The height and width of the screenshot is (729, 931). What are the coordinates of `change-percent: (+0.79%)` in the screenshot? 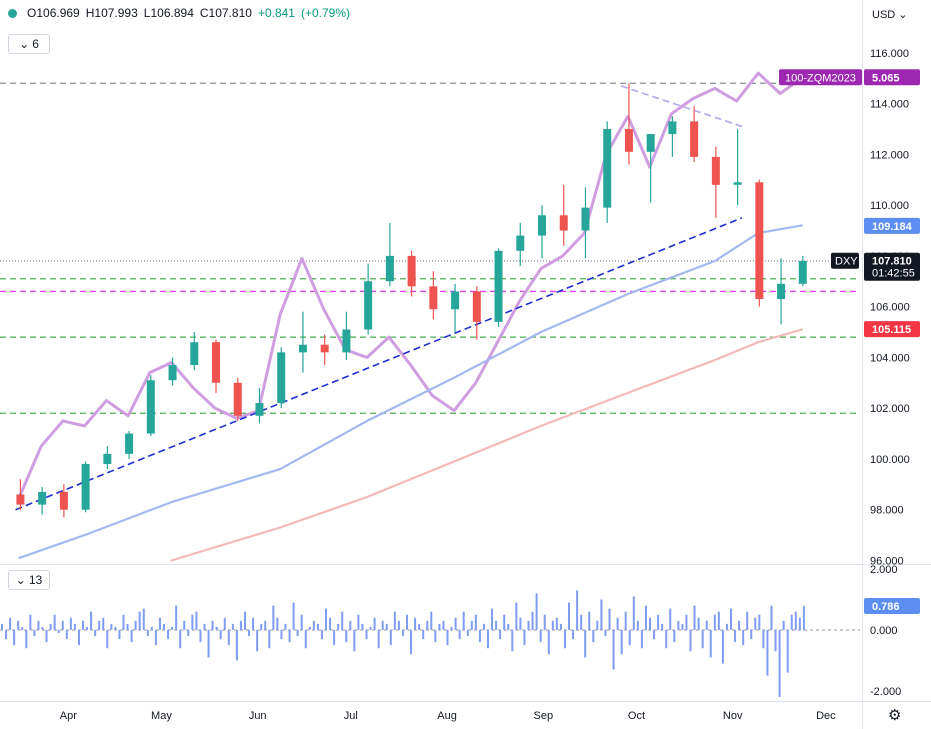 It's located at (325, 13).